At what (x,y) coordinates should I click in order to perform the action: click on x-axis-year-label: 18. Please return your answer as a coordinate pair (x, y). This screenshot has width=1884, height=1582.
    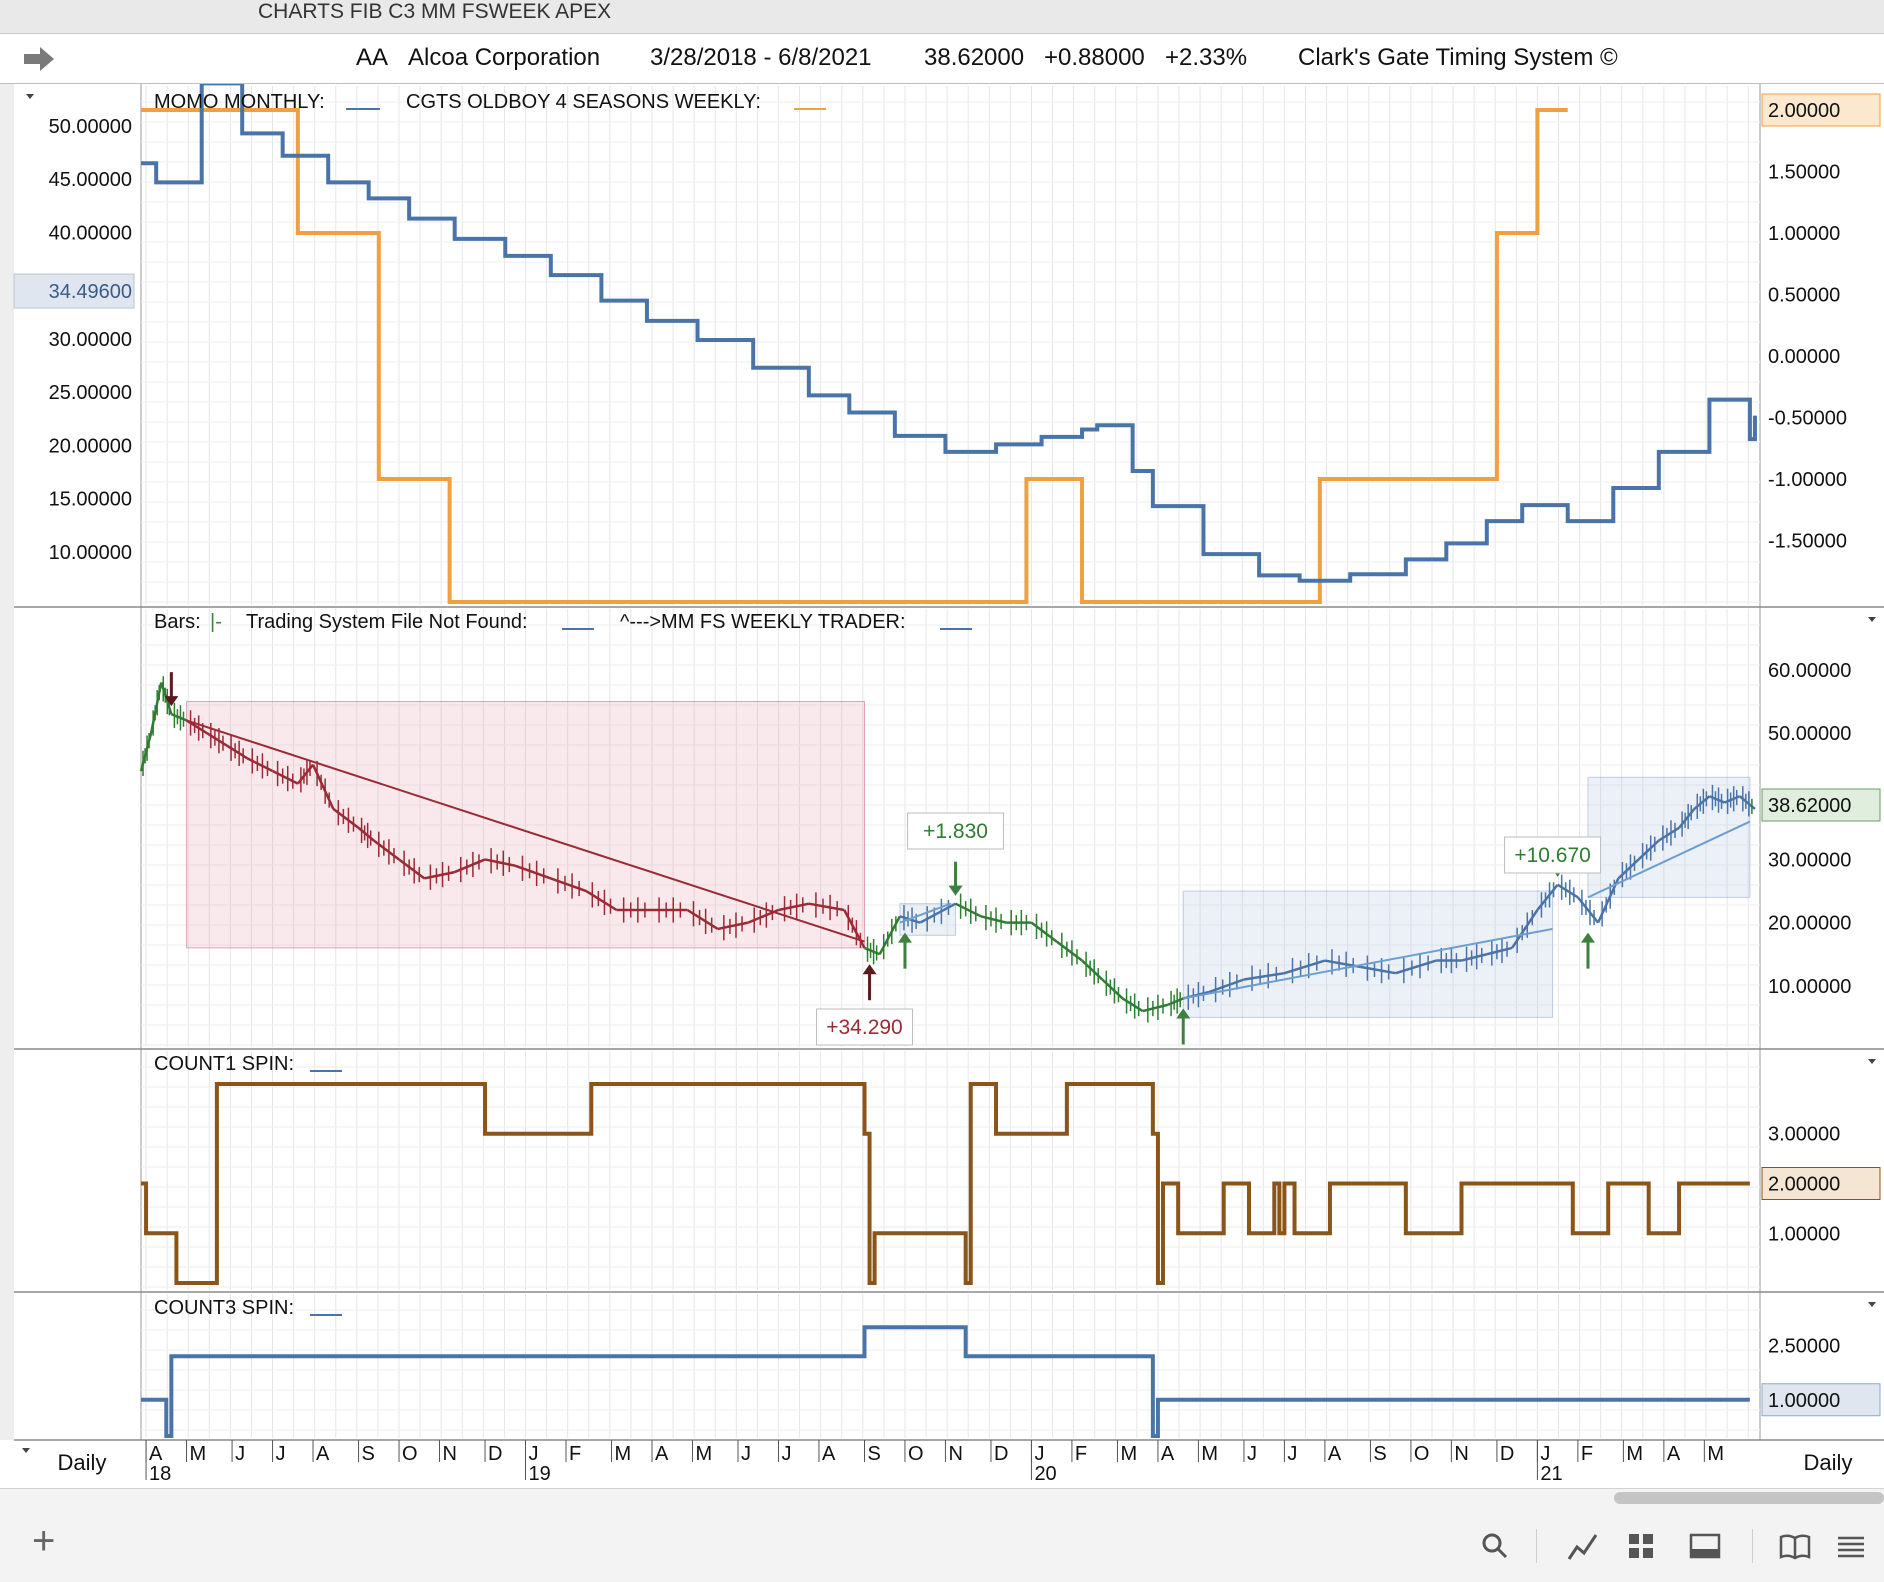
    Looking at the image, I should click on (160, 1474).